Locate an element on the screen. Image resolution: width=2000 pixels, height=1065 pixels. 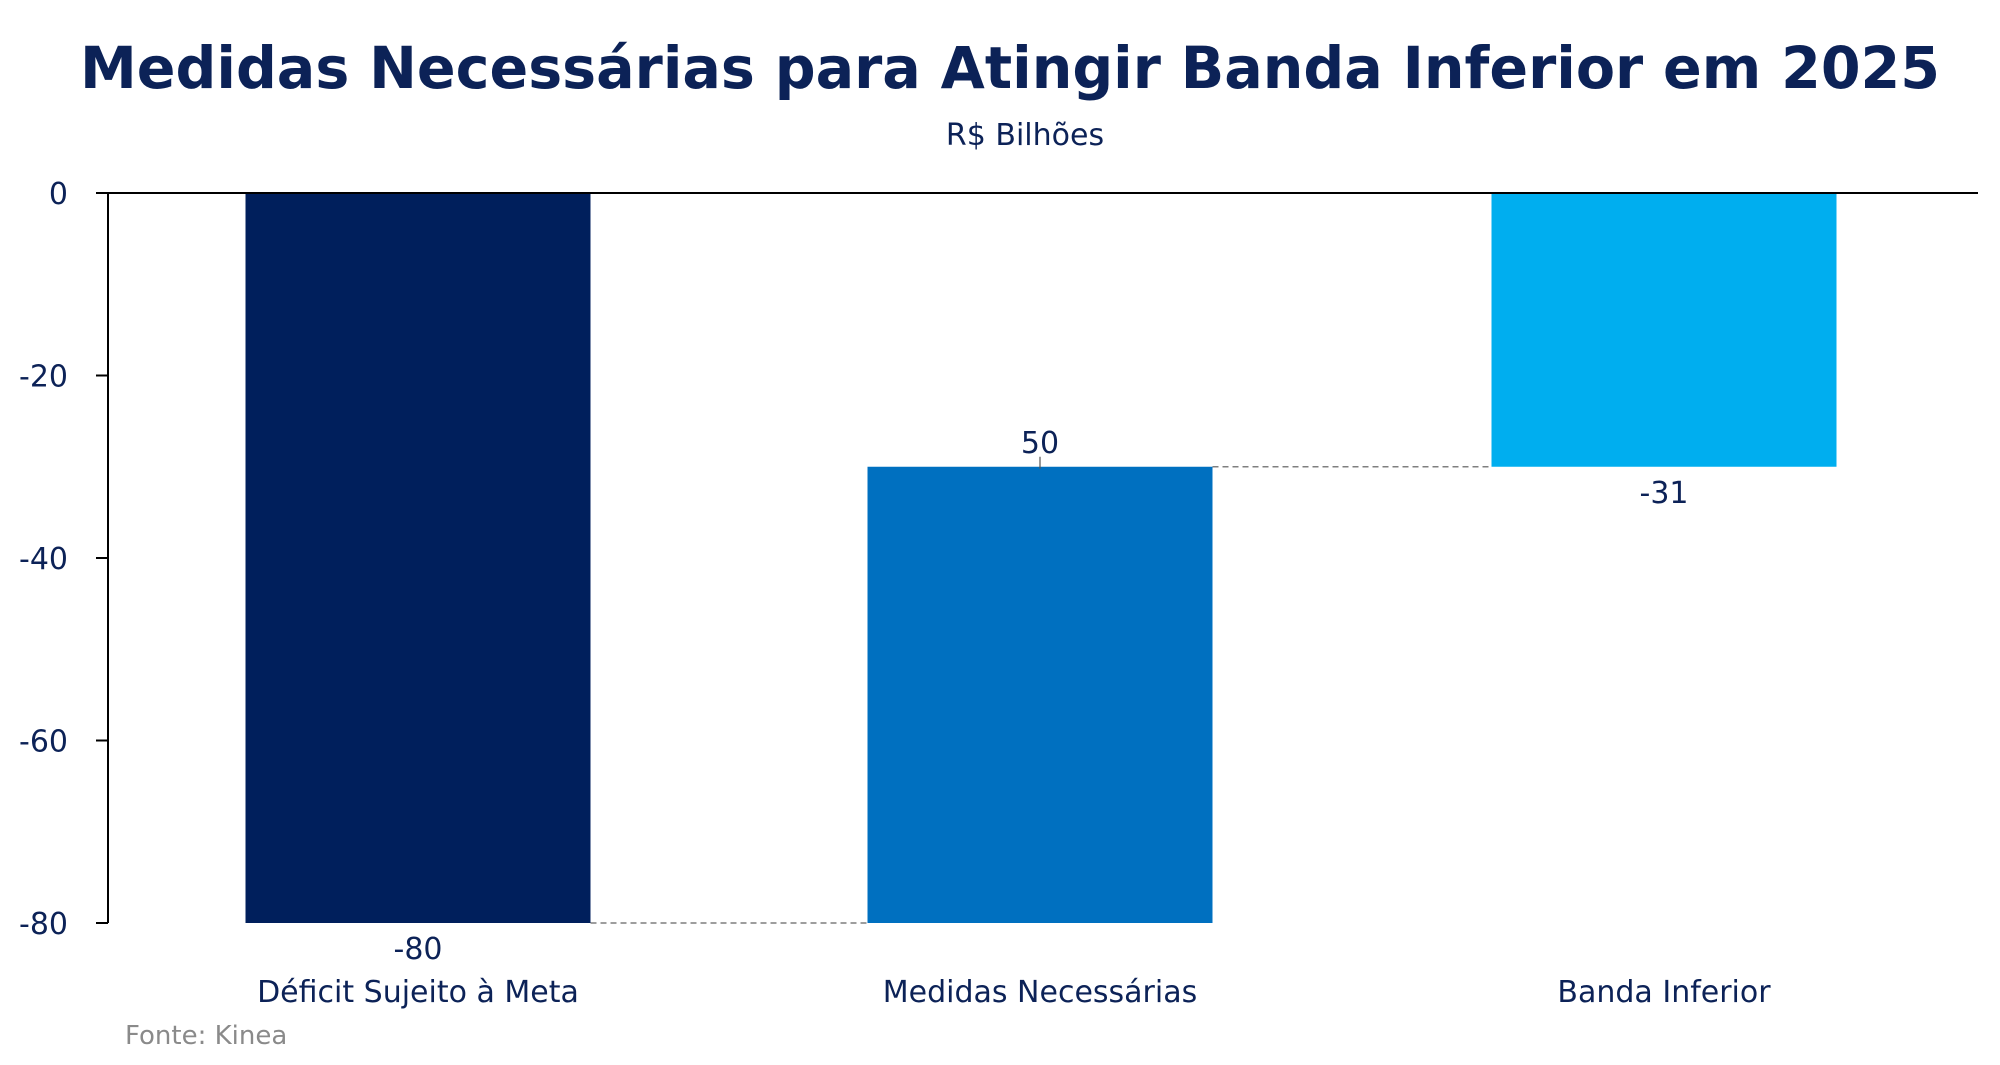
data-label-1: 50 is located at coordinates (1040, 443).